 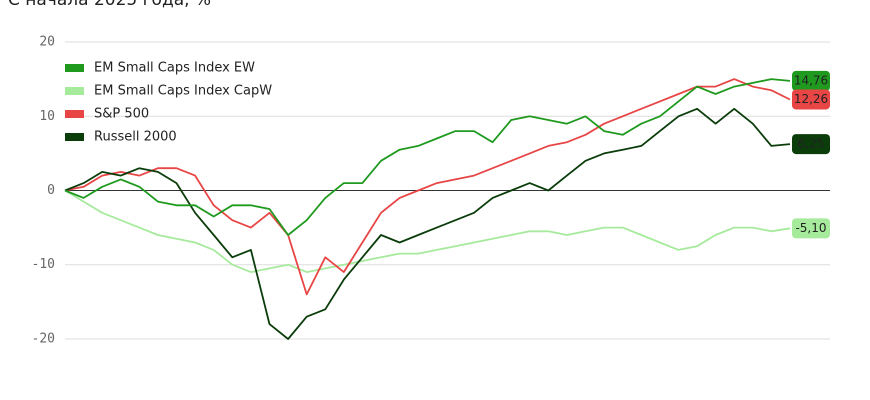 What do you see at coordinates (51, 190) in the screenshot?
I see `y-tick-label: 0` at bounding box center [51, 190].